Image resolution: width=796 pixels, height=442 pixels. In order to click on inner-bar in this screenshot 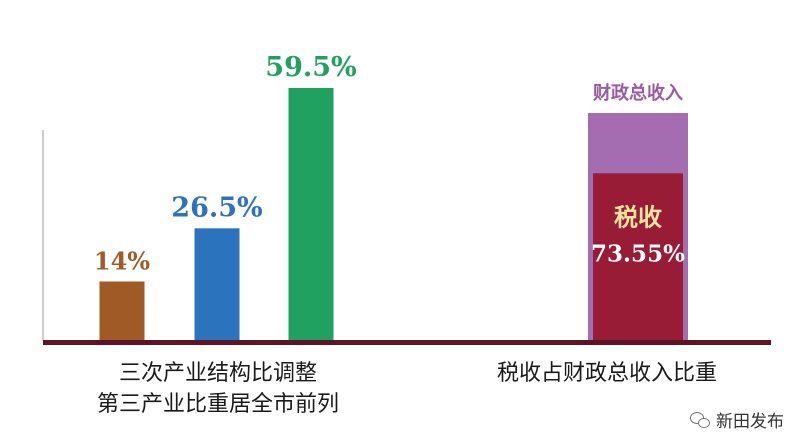, I will do `click(638, 257)`.